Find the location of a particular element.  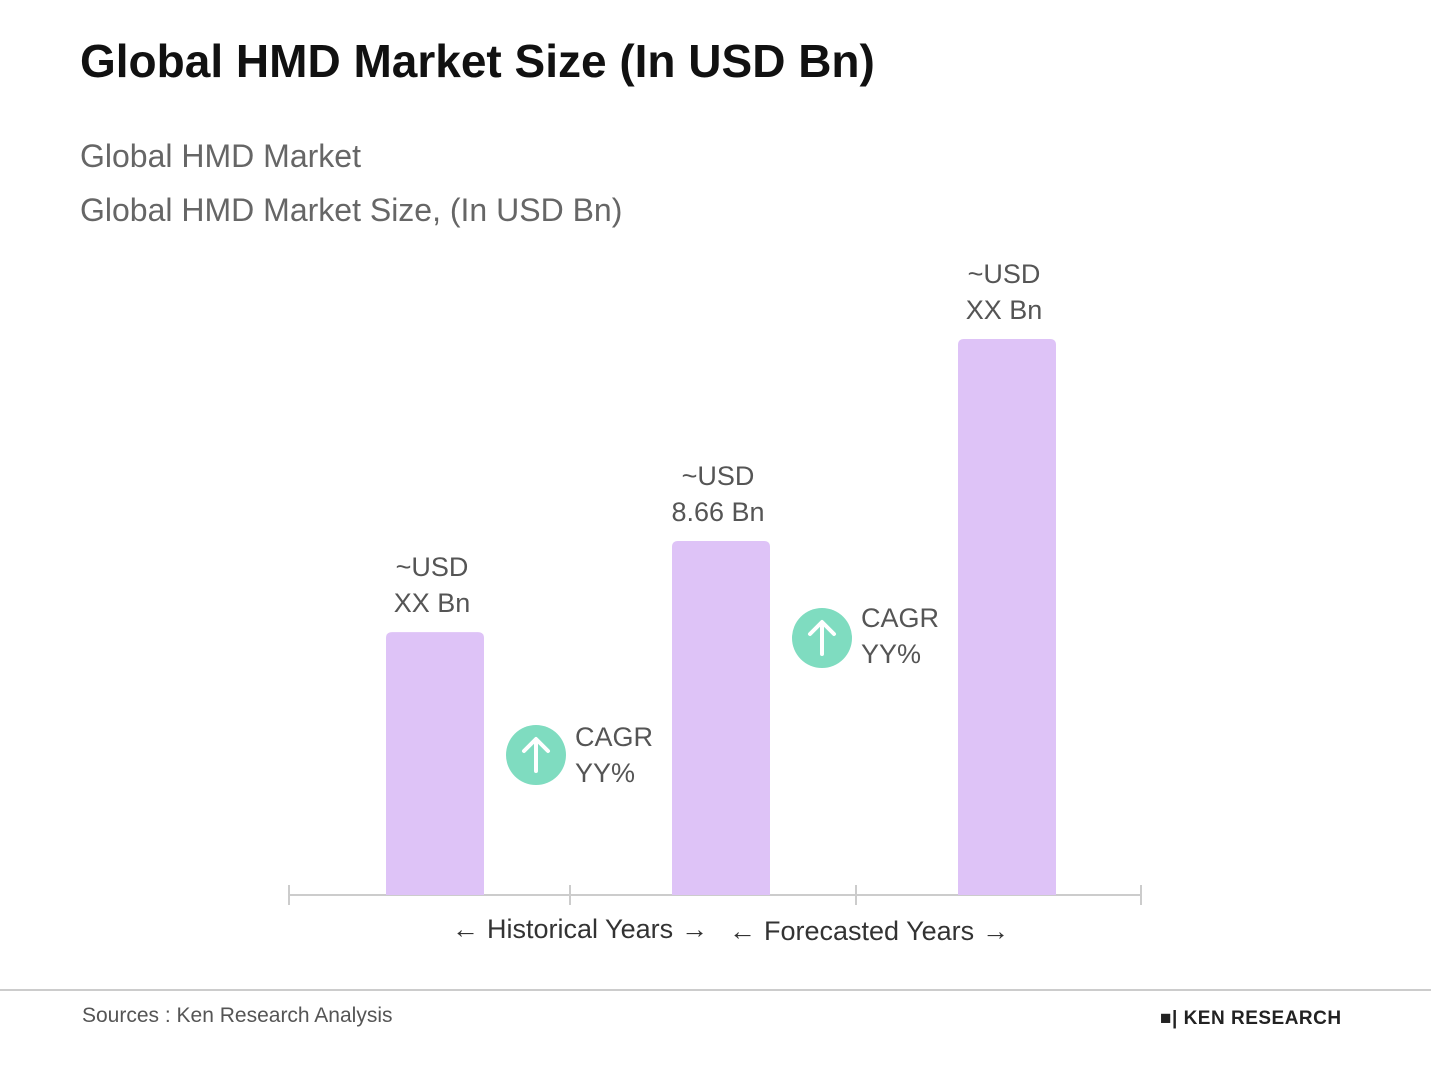

brand-text: KEN RESEARCH is located at coordinates (1262, 1018).